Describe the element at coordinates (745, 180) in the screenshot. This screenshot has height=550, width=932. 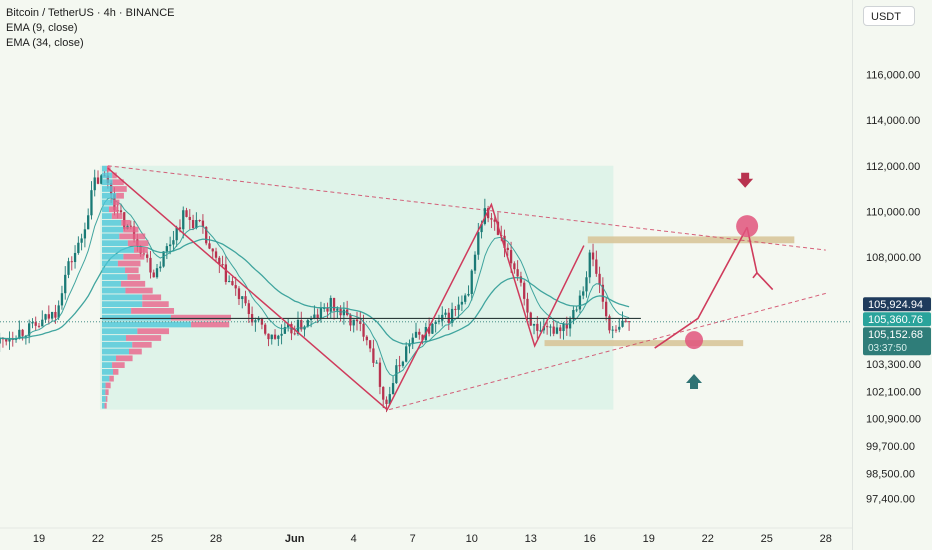
I see `down-arrow-icon` at that location.